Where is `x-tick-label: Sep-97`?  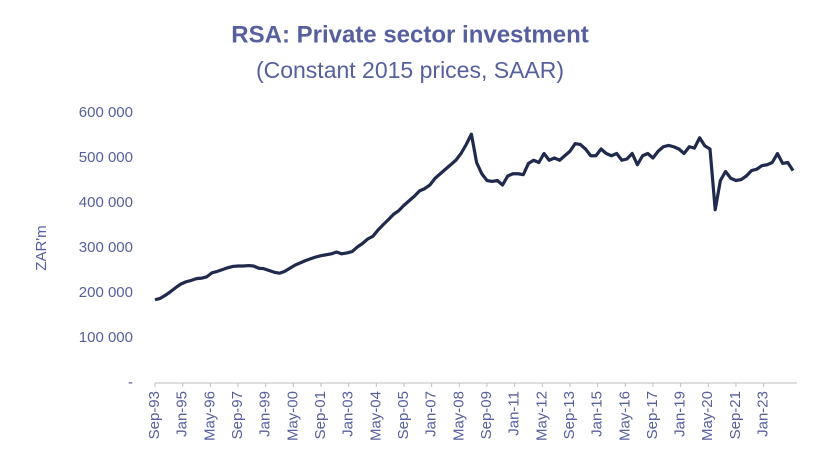 x-tick-label: Sep-97 is located at coordinates (237, 415).